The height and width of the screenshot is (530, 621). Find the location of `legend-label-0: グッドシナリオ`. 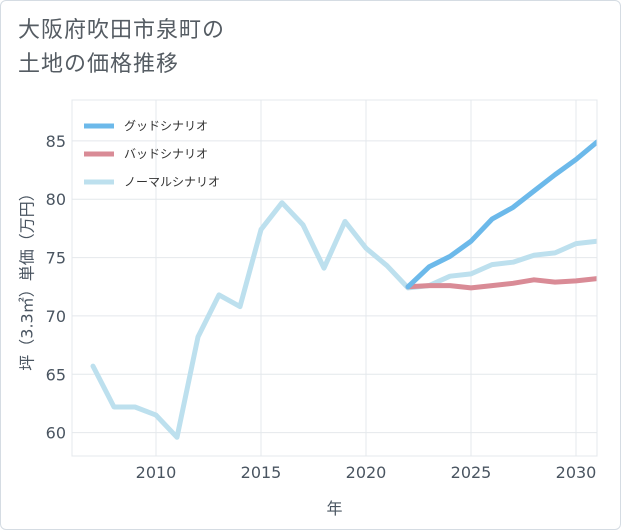

legend-label-0: グッドシナリオ is located at coordinates (166, 126).